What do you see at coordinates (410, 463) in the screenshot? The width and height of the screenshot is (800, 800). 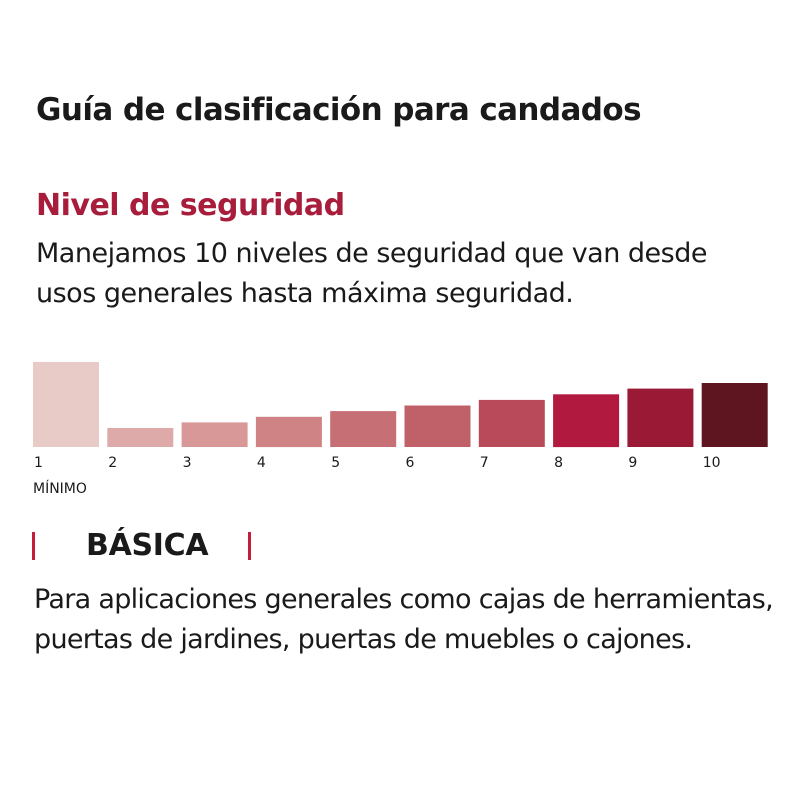 I see `level-tick-label-6: 6` at bounding box center [410, 463].